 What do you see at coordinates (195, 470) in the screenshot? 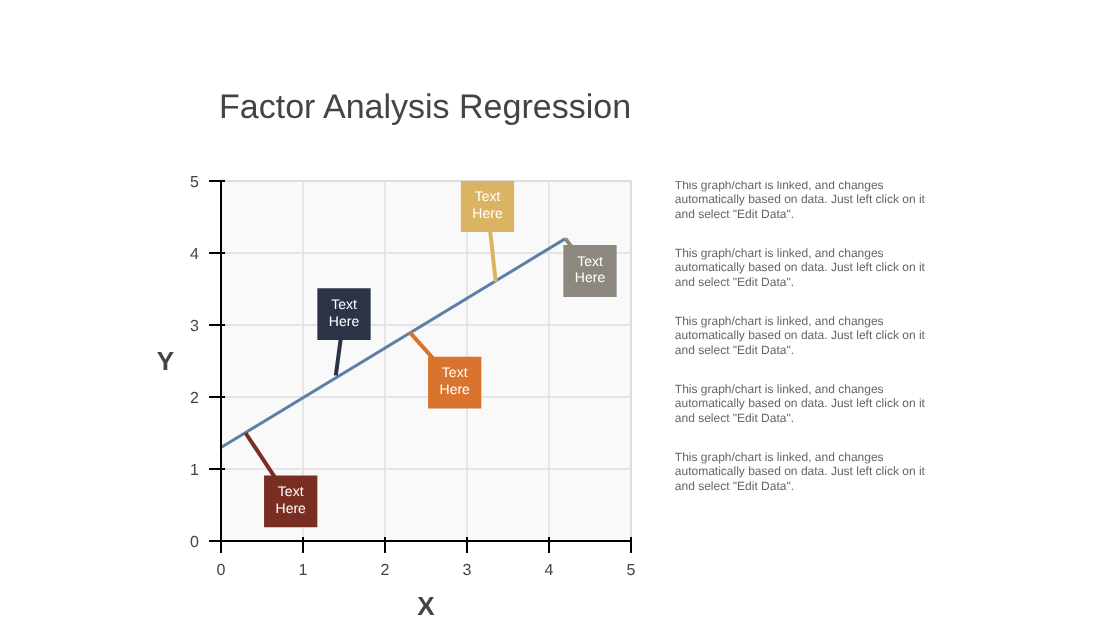
I see `y-tick-label: 1` at bounding box center [195, 470].